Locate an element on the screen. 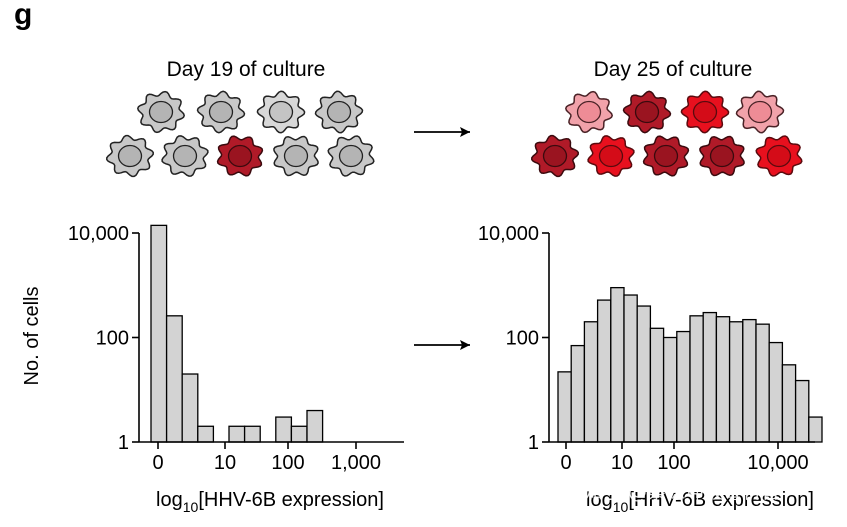  arrow-bottom-icon is located at coordinates (442, 345).